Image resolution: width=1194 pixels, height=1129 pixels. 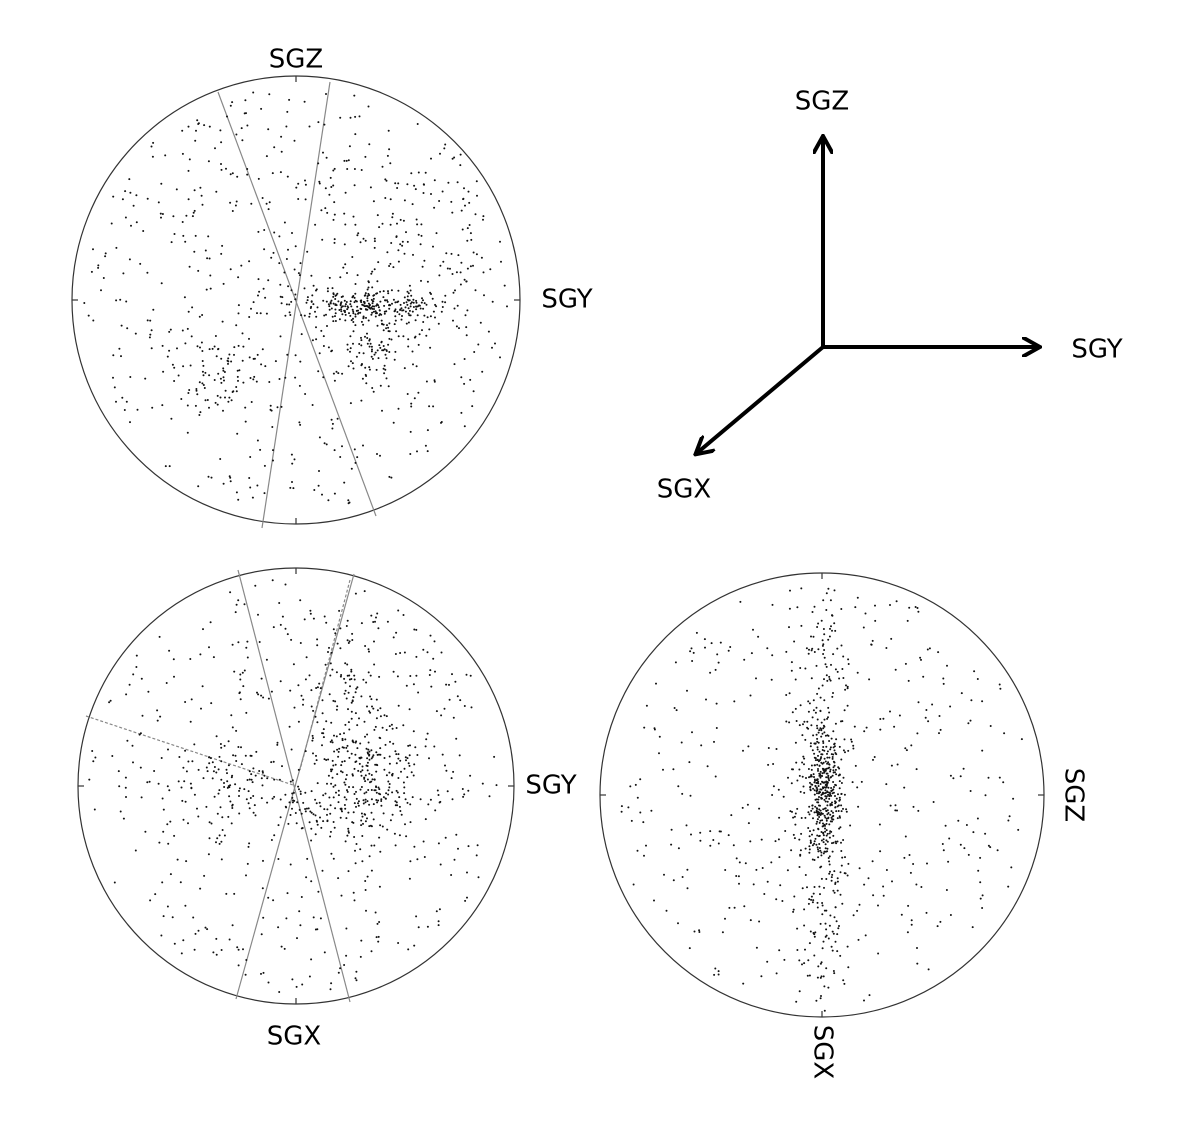 I want to click on right-label: SGZ, so click(x=1074, y=795).